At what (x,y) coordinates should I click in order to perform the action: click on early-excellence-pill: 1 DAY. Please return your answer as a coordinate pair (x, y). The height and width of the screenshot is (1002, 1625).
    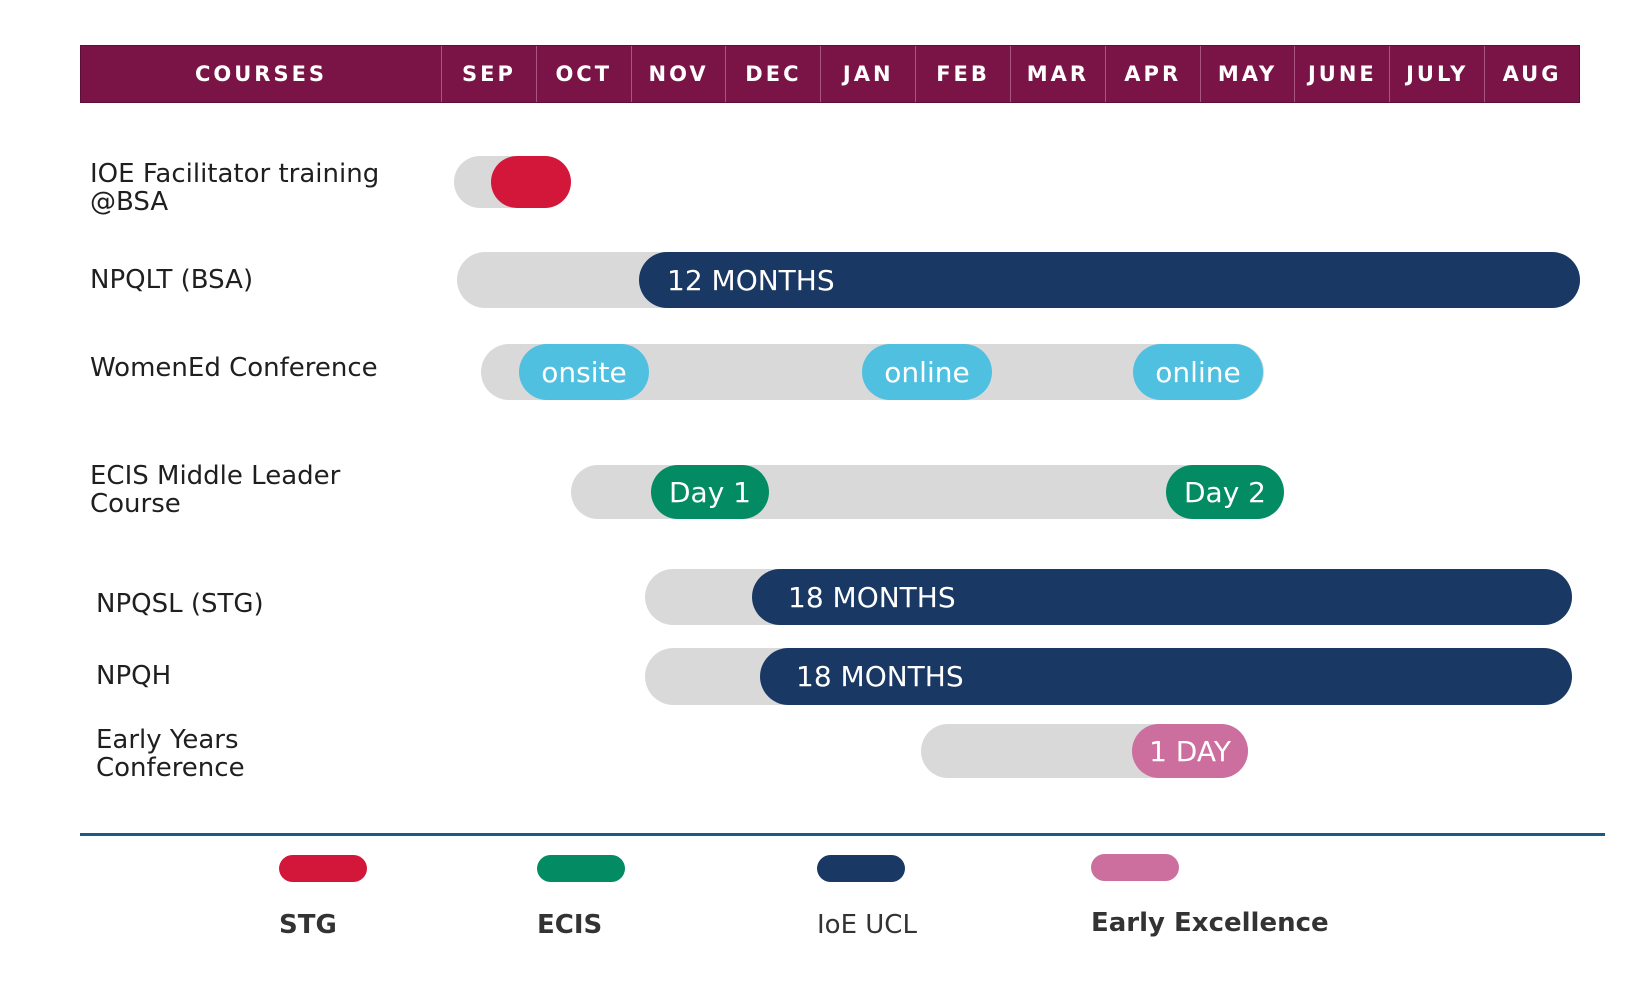
    Looking at the image, I should click on (1190, 751).